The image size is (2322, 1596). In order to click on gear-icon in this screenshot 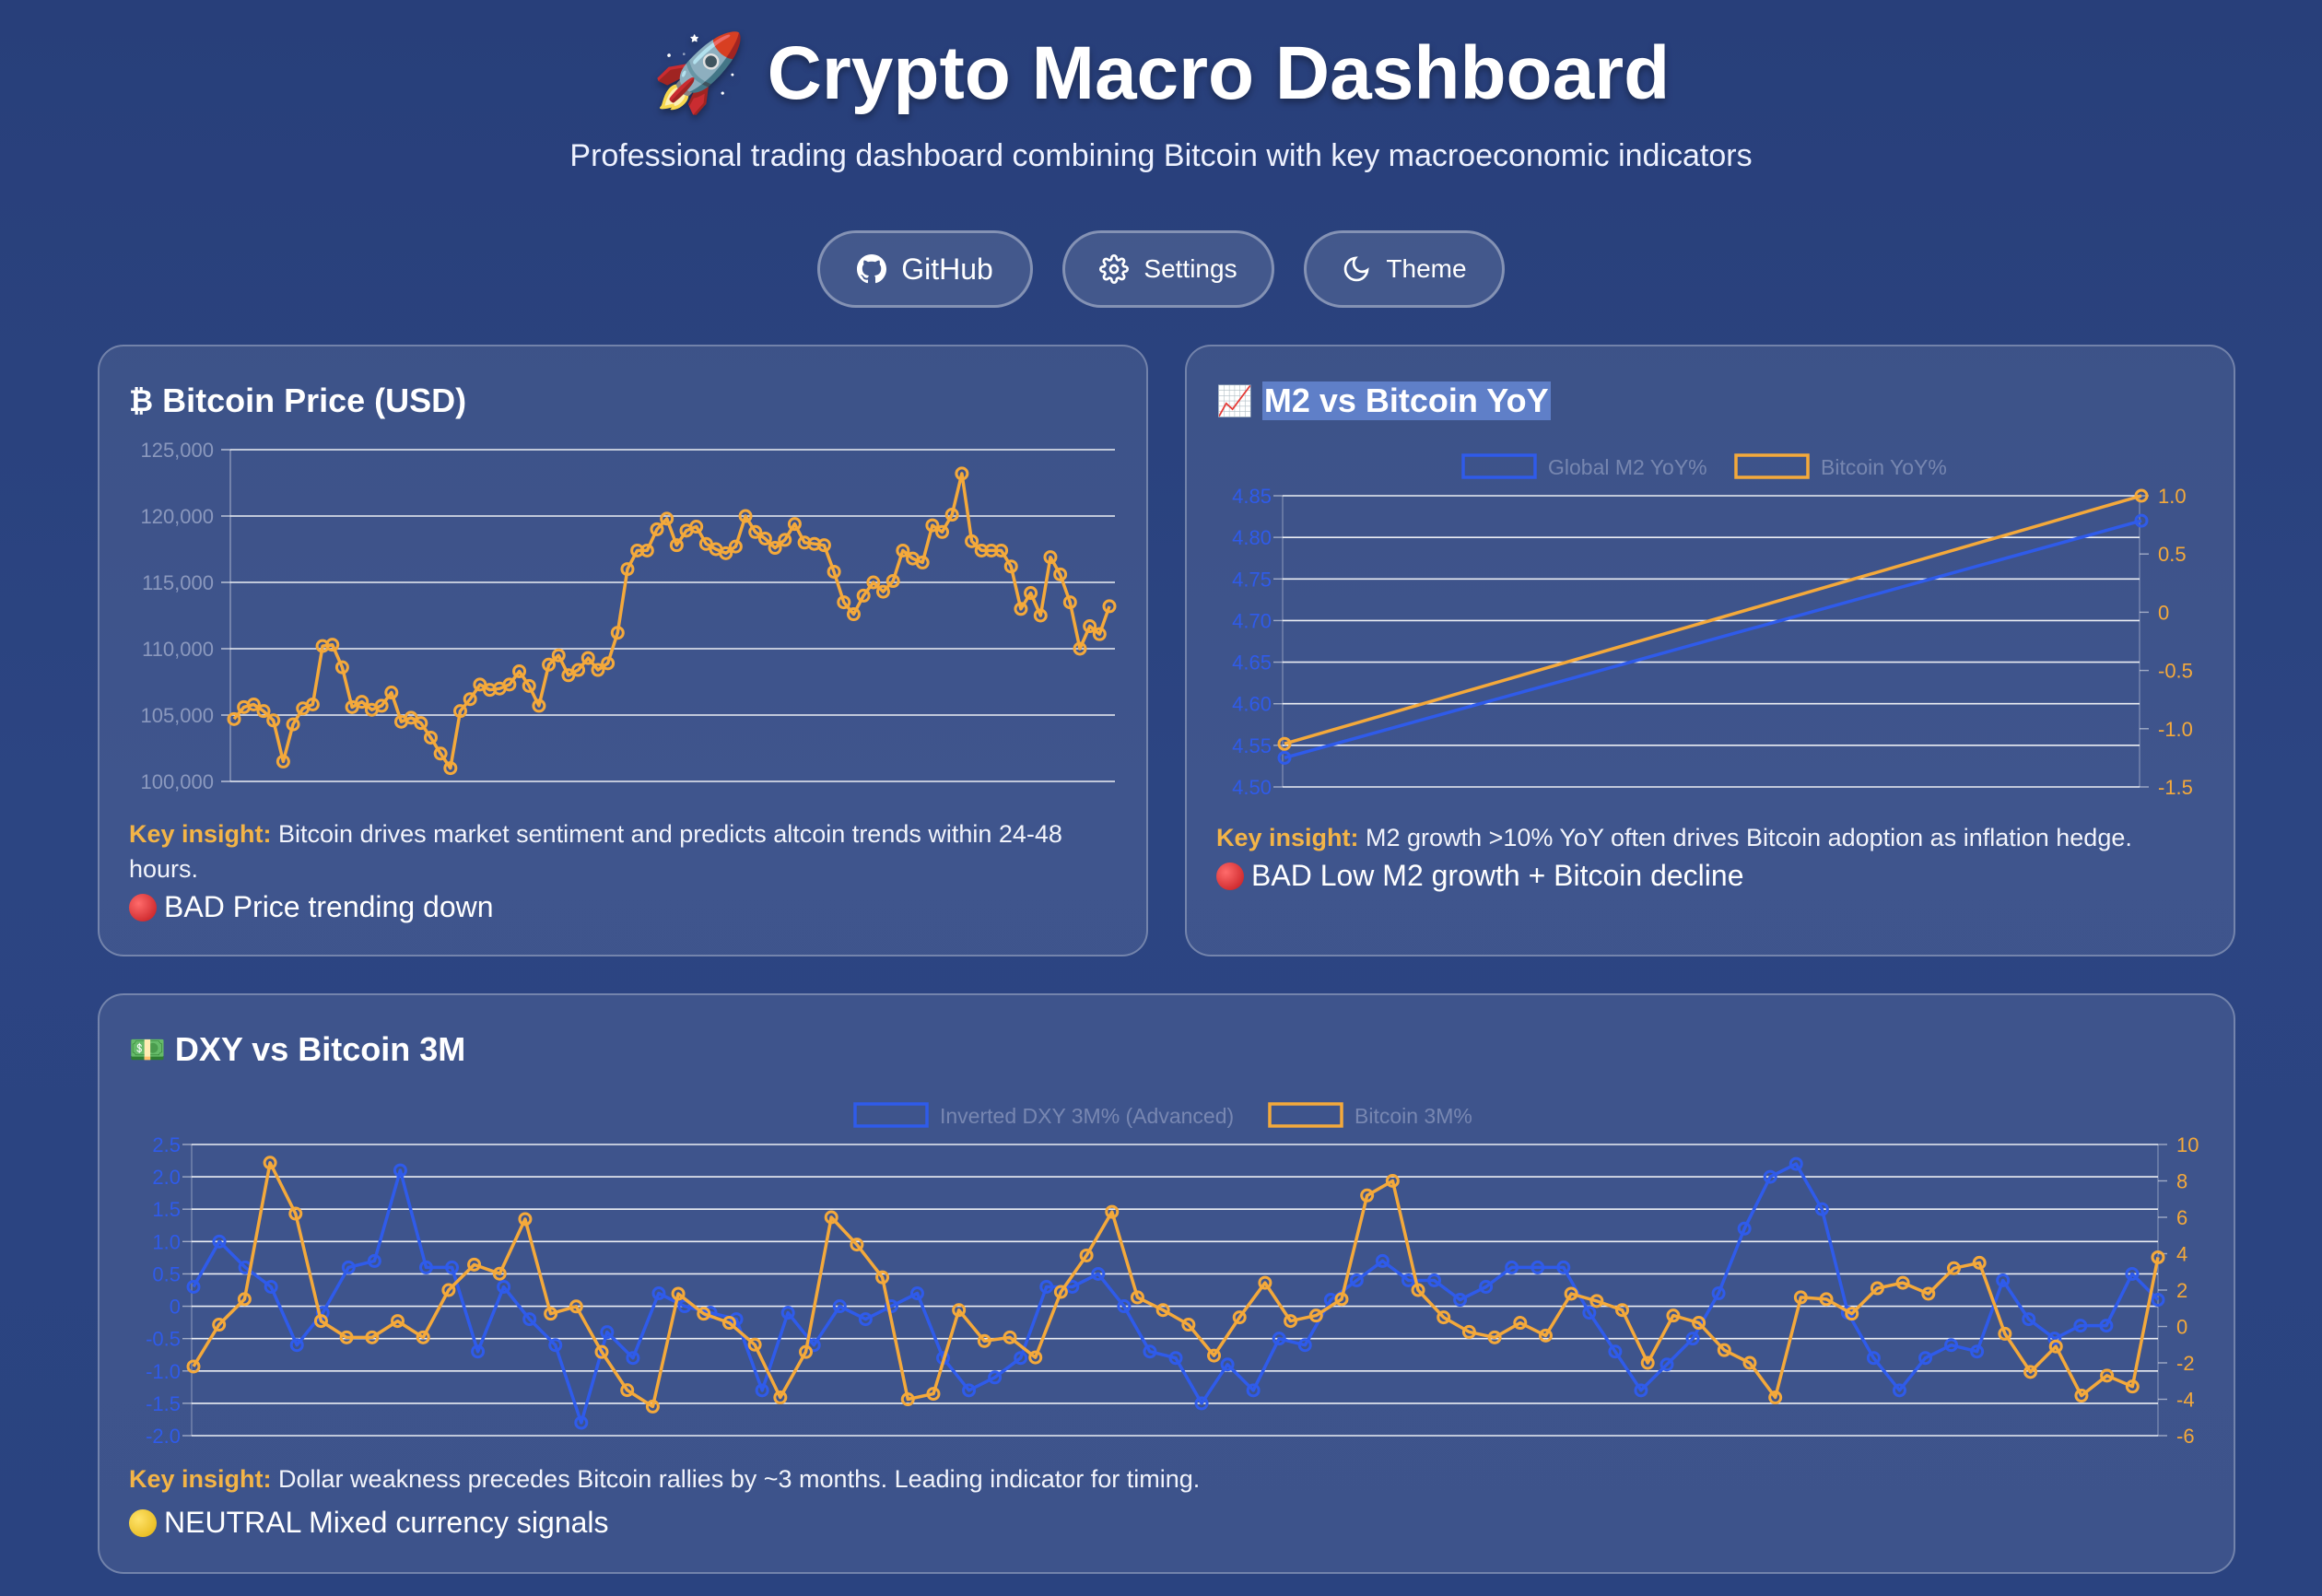, I will do `click(1114, 269)`.